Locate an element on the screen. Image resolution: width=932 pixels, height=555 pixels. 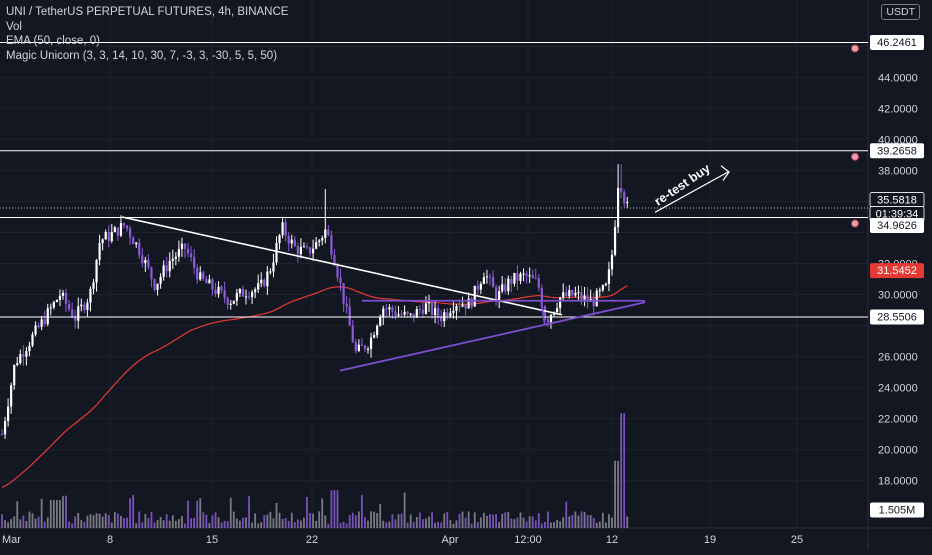
triangle-lower-line is located at coordinates (492, 336).